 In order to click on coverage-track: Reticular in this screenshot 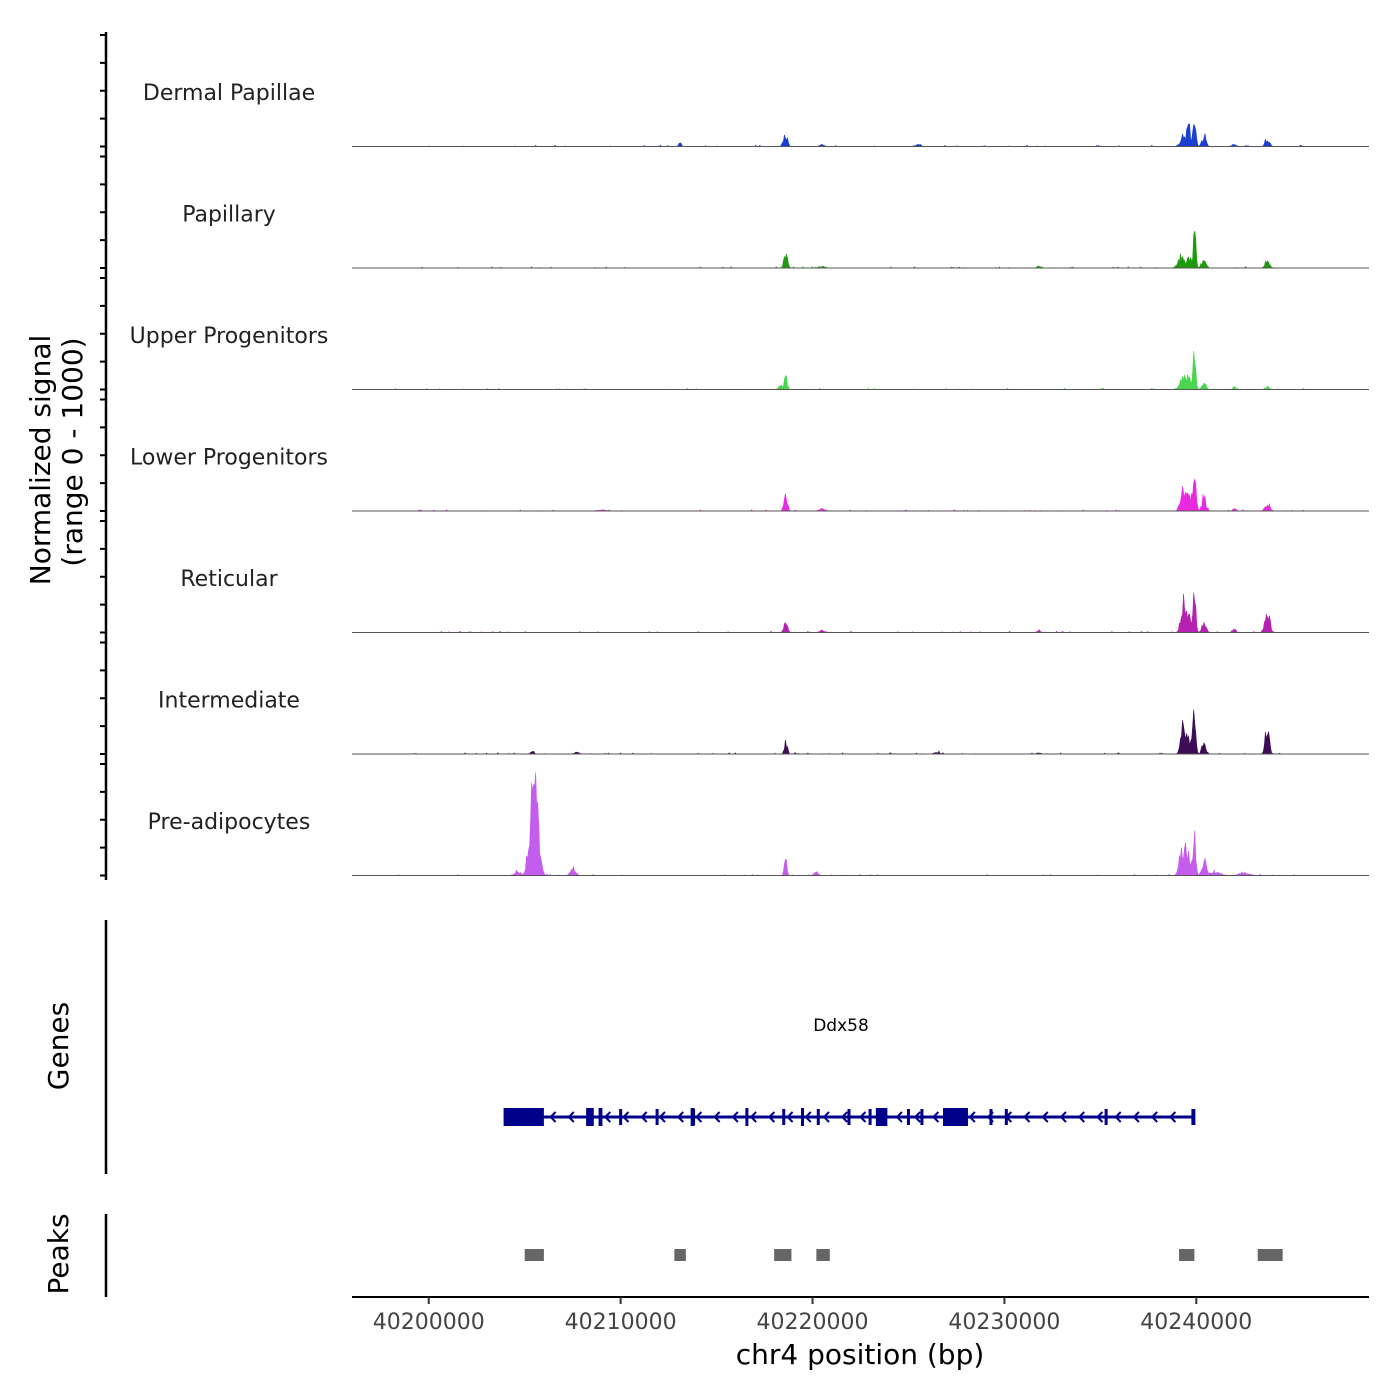, I will do `click(774, 600)`.